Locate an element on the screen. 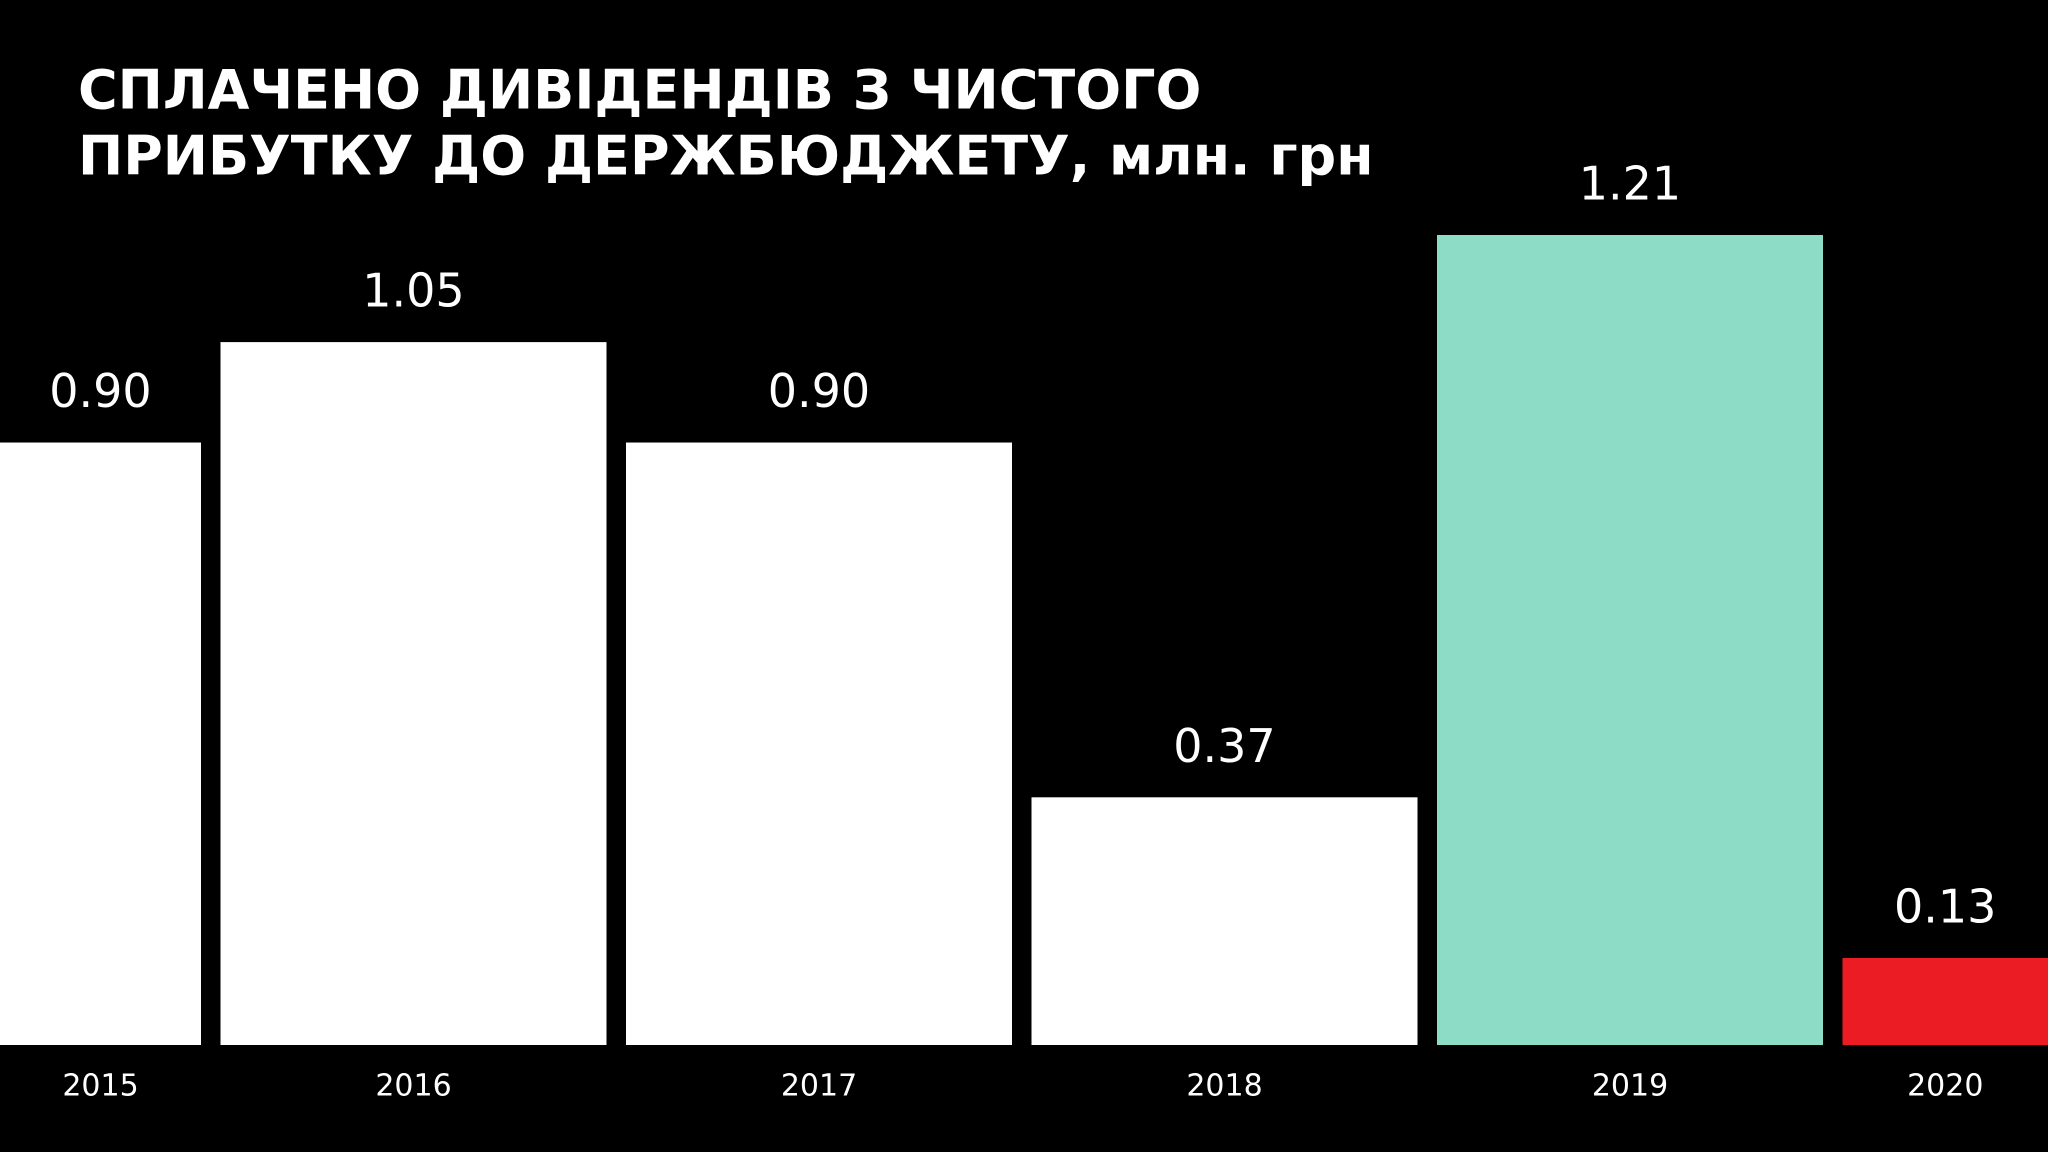 The width and height of the screenshot is (2048, 1152). x-tick-label: 2018 is located at coordinates (1224, 1086).